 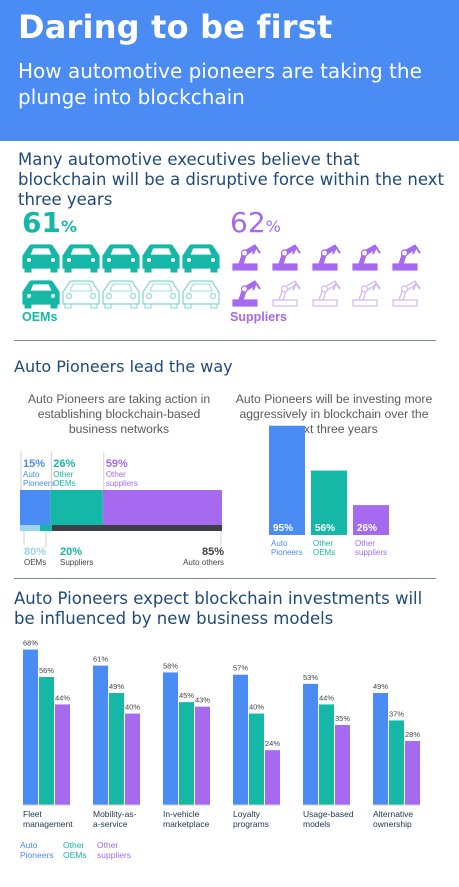 What do you see at coordinates (75, 855) in the screenshot?
I see `legend-item: OEMs` at bounding box center [75, 855].